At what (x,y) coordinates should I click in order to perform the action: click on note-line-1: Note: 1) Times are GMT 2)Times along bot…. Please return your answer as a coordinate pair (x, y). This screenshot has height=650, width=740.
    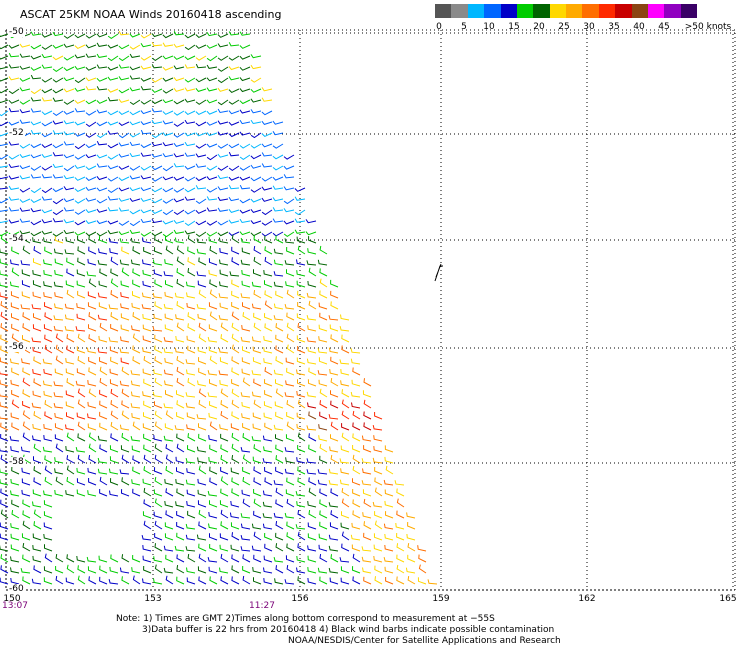
    Looking at the image, I should click on (305, 619).